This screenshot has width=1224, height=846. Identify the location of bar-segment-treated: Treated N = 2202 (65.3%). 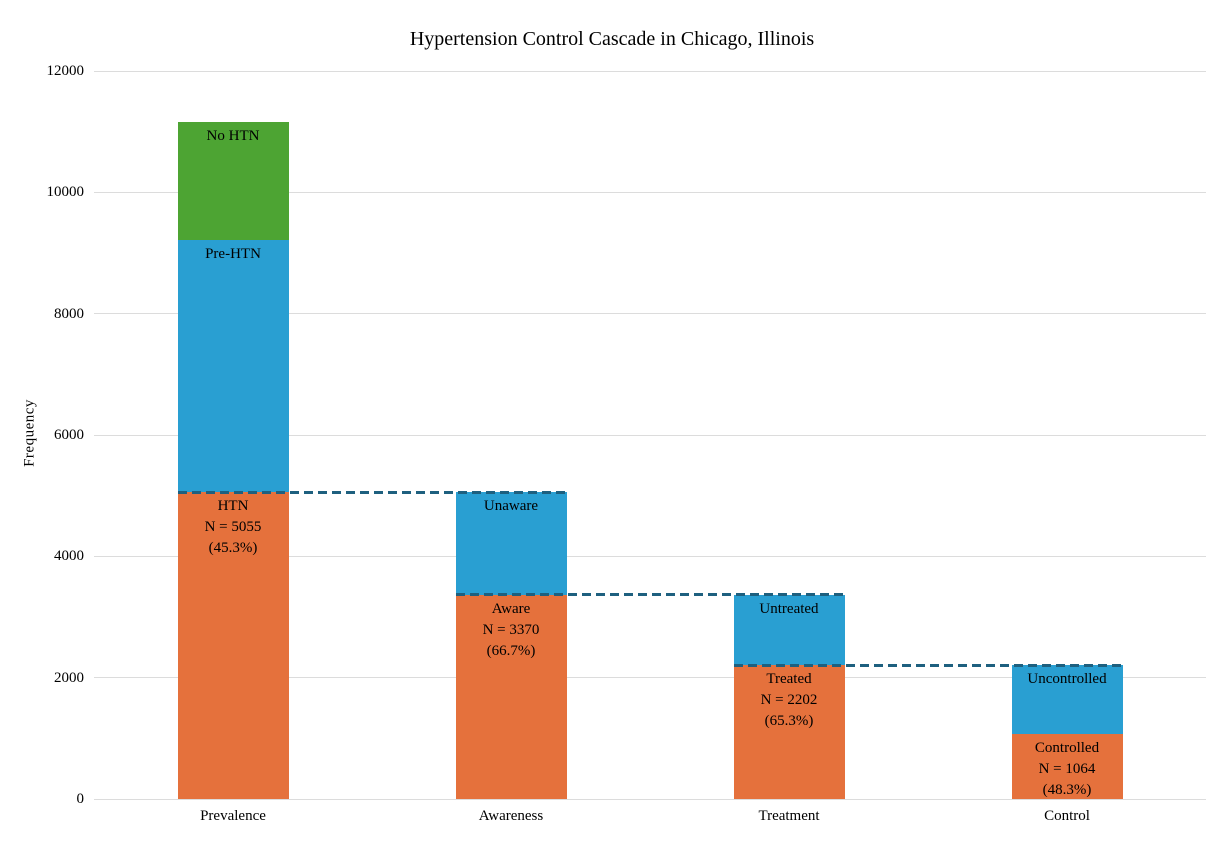
(789, 732).